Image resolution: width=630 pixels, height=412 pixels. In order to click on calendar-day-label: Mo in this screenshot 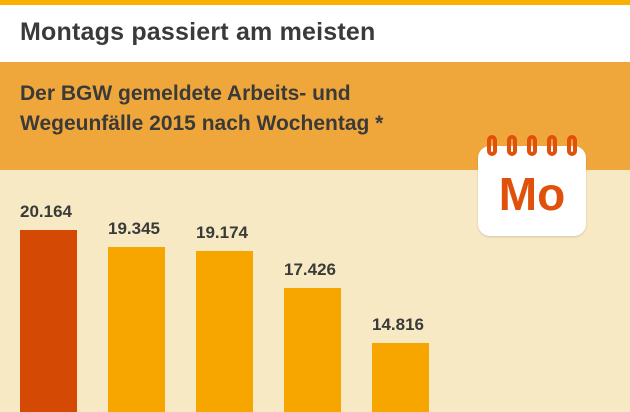, I will do `click(532, 194)`.